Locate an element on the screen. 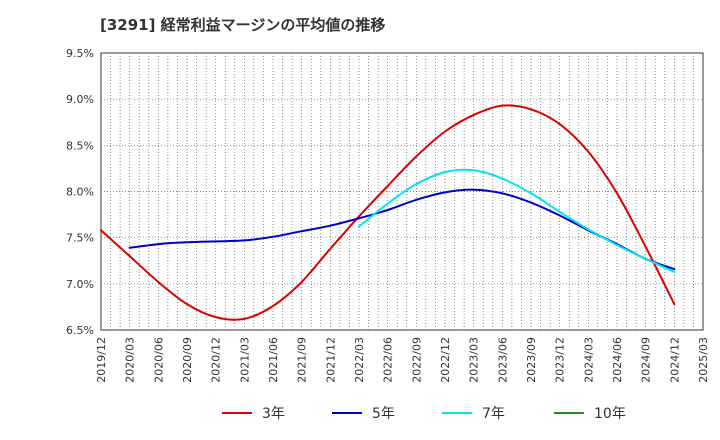  x-tick-label: 2020/09 is located at coordinates (187, 360).